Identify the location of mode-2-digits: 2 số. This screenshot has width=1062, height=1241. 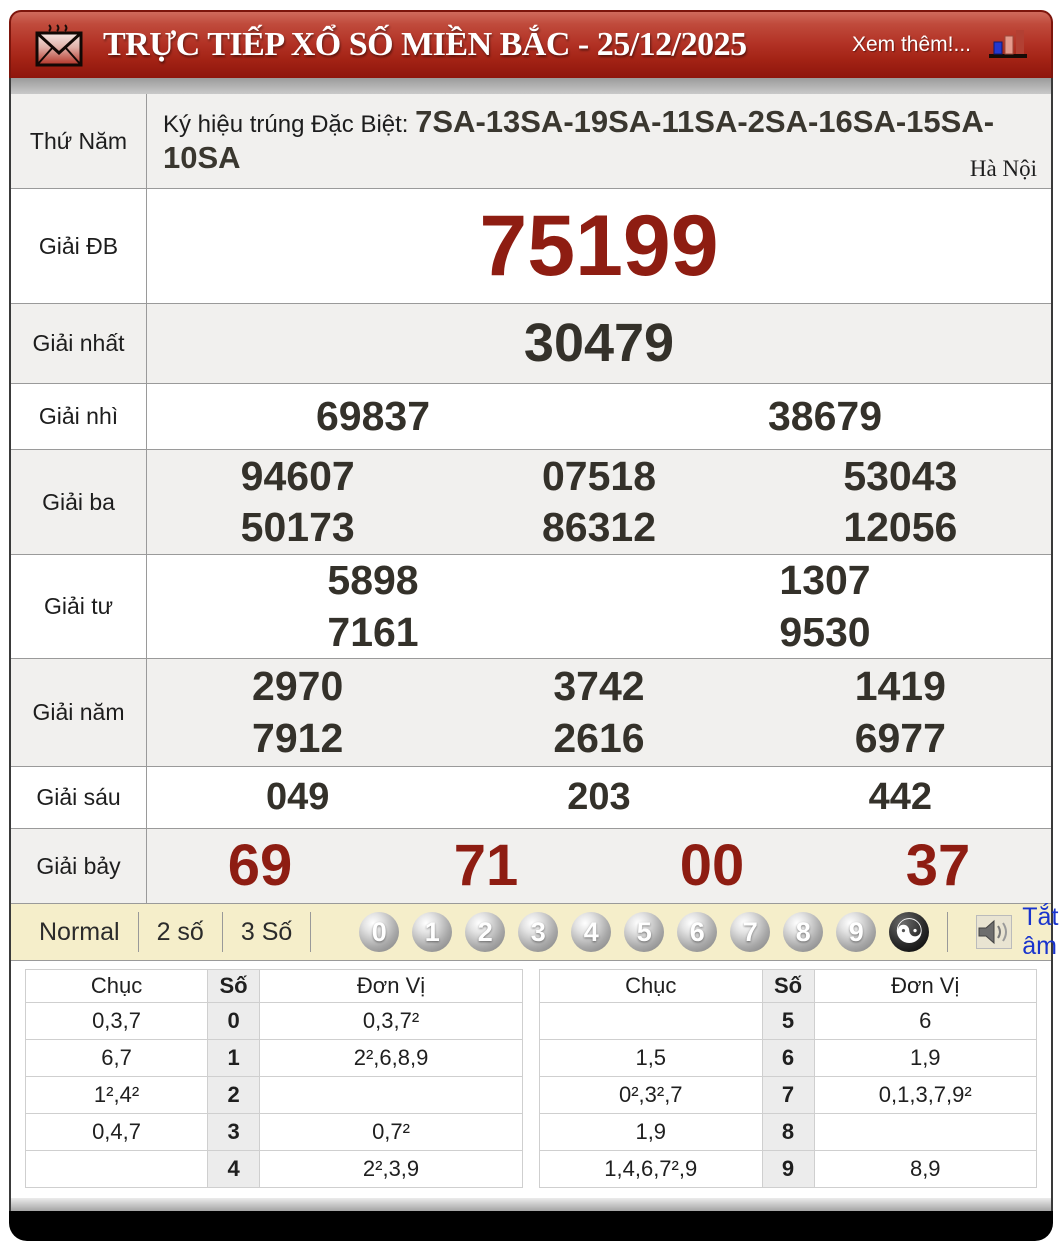
(180, 931).